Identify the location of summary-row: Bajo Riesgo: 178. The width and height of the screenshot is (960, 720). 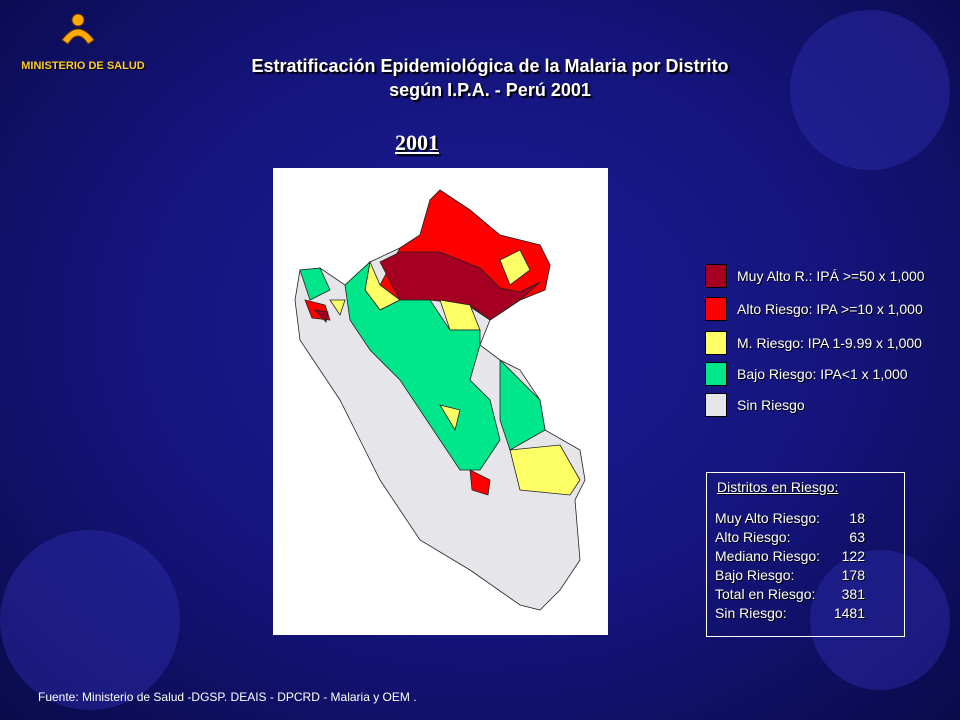
(790, 575).